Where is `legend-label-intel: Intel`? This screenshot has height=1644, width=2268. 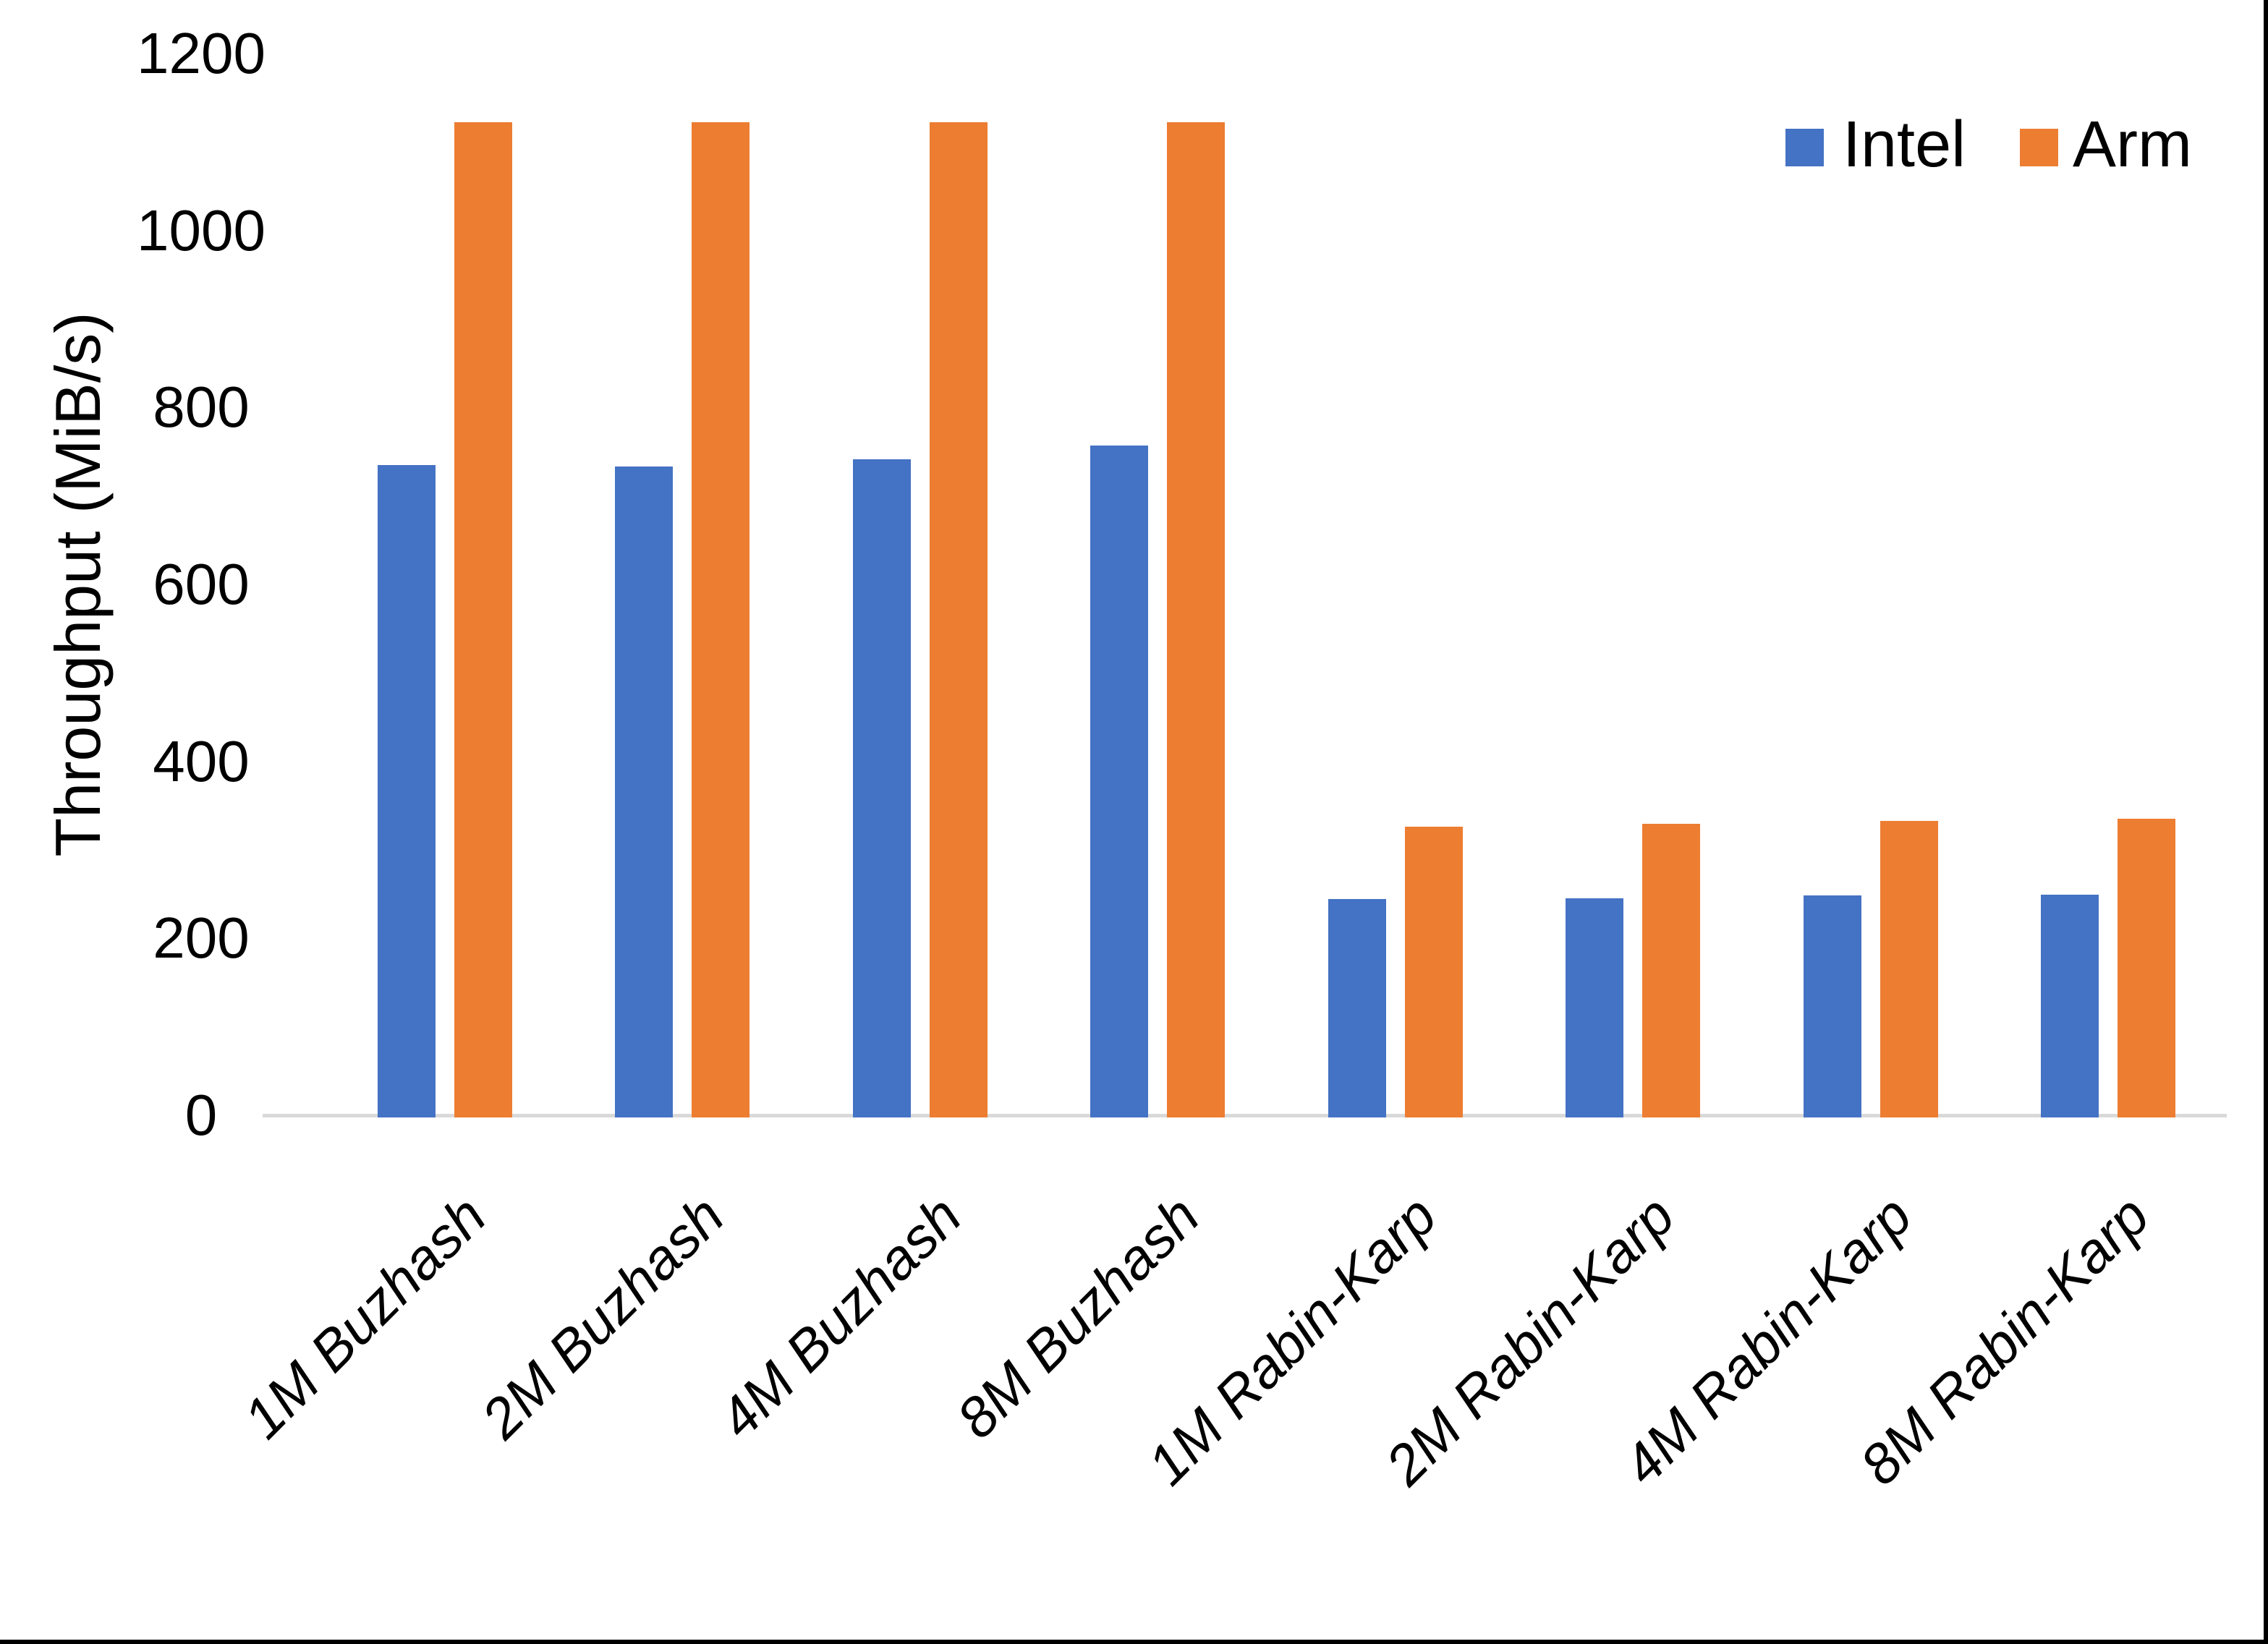
legend-label-intel: Intel is located at coordinates (1905, 144).